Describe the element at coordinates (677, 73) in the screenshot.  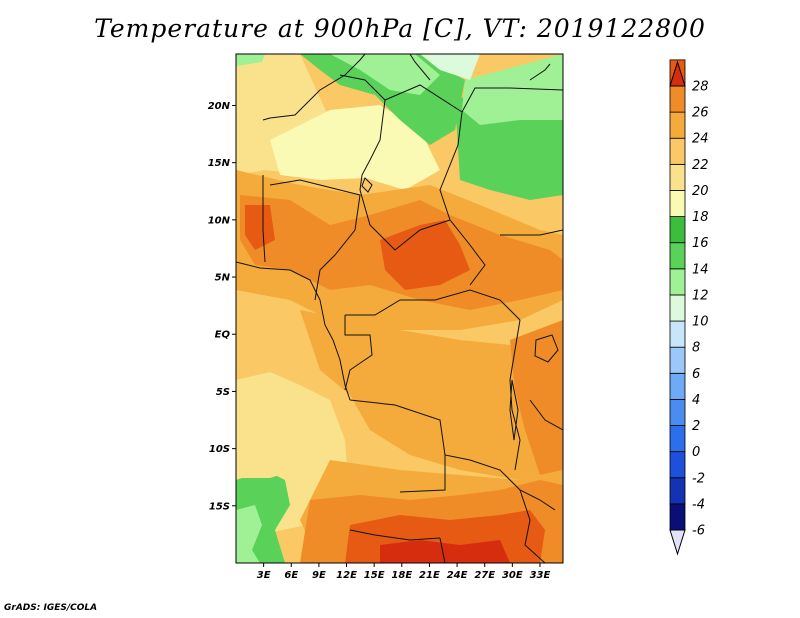
I see `colorbar-high-arrow` at that location.